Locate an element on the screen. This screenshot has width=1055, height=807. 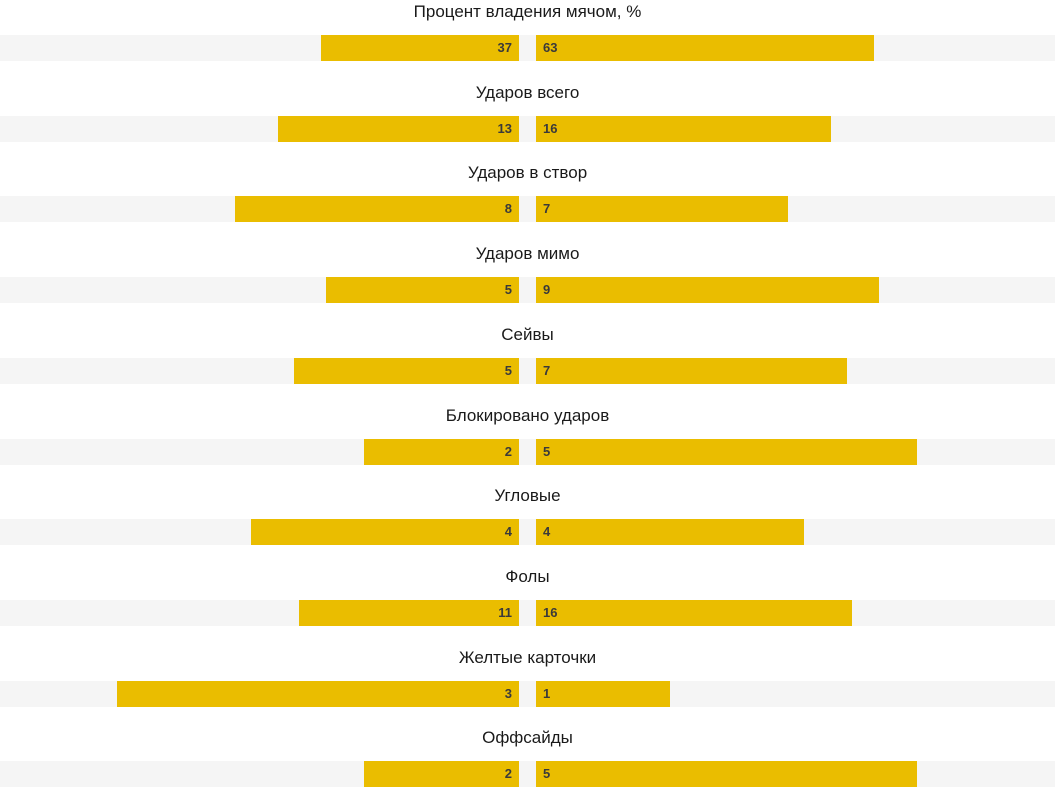
stat-track: 5 7 is located at coordinates (527, 370).